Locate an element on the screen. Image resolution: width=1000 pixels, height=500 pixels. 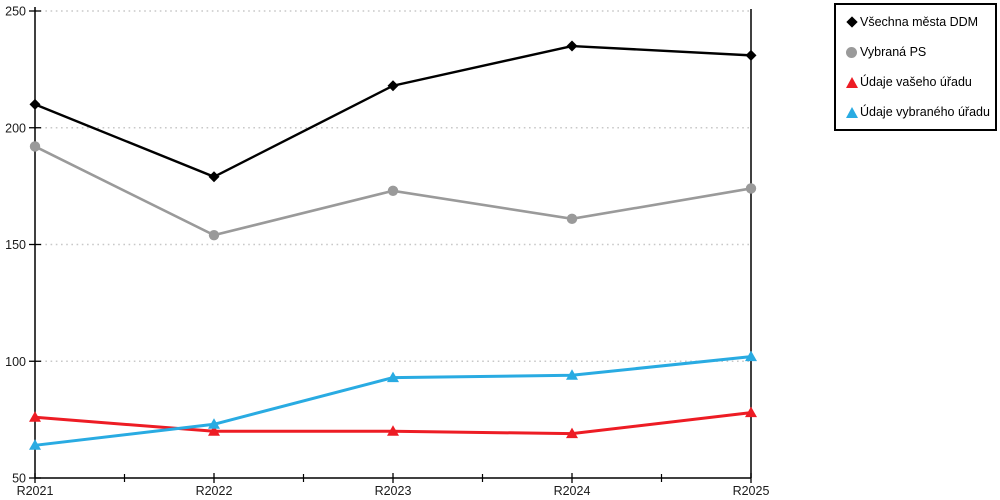
diamond-marker-icon is located at coordinates (851, 22).